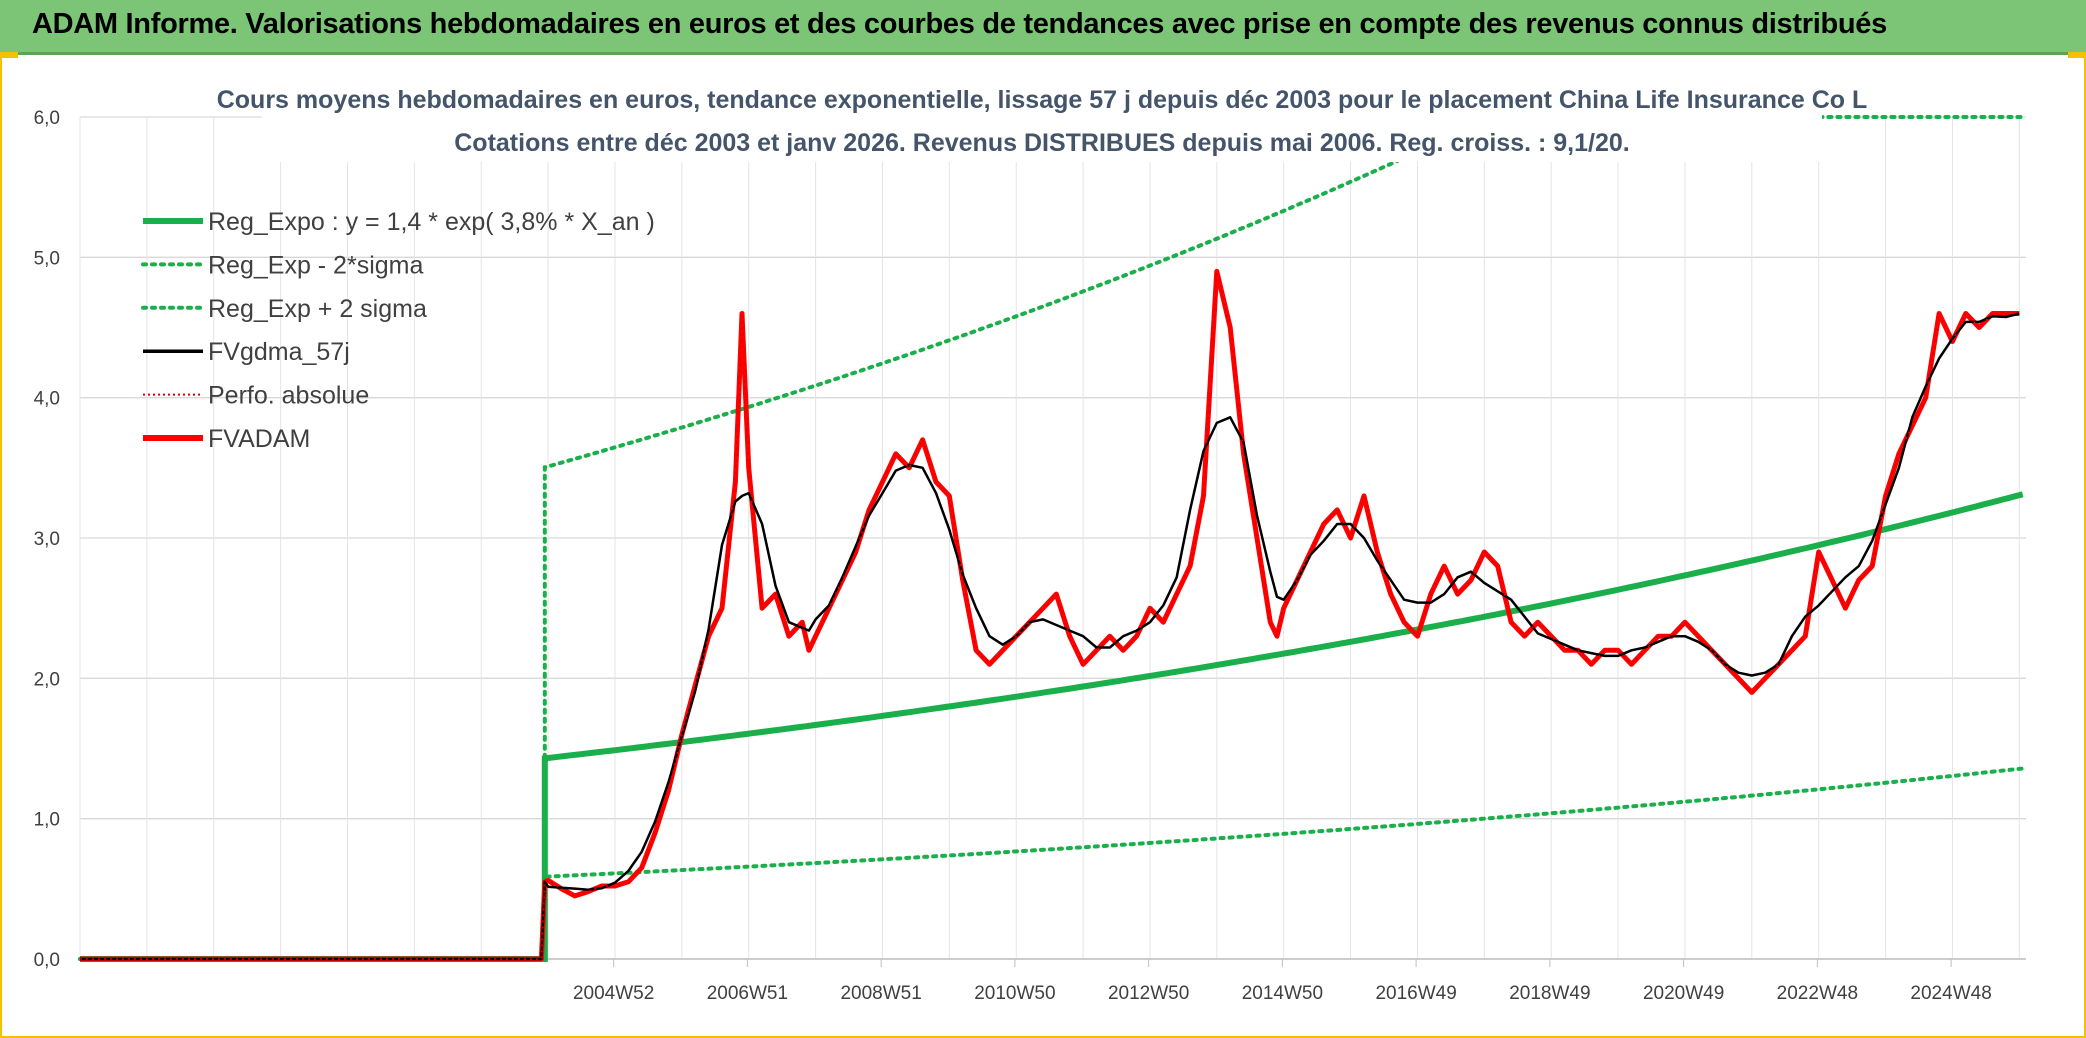 This screenshot has width=2086, height=1038. Describe the element at coordinates (1415, 993) in the screenshot. I see `x-tick-label: 2016W49` at that location.